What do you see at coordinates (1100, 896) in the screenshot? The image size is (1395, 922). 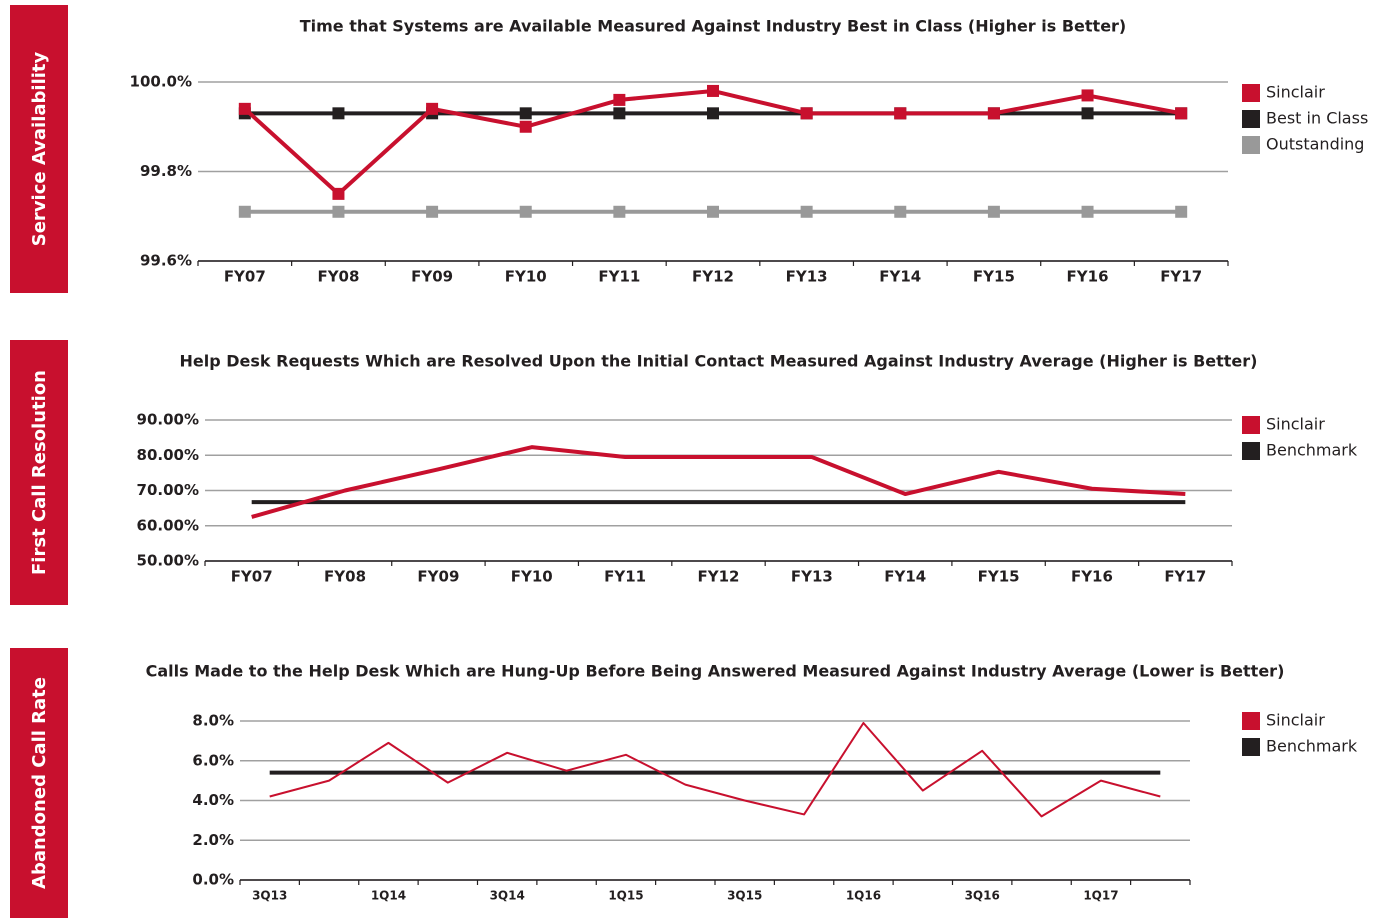 I see `x-tick-label: 1Q17` at bounding box center [1100, 896].